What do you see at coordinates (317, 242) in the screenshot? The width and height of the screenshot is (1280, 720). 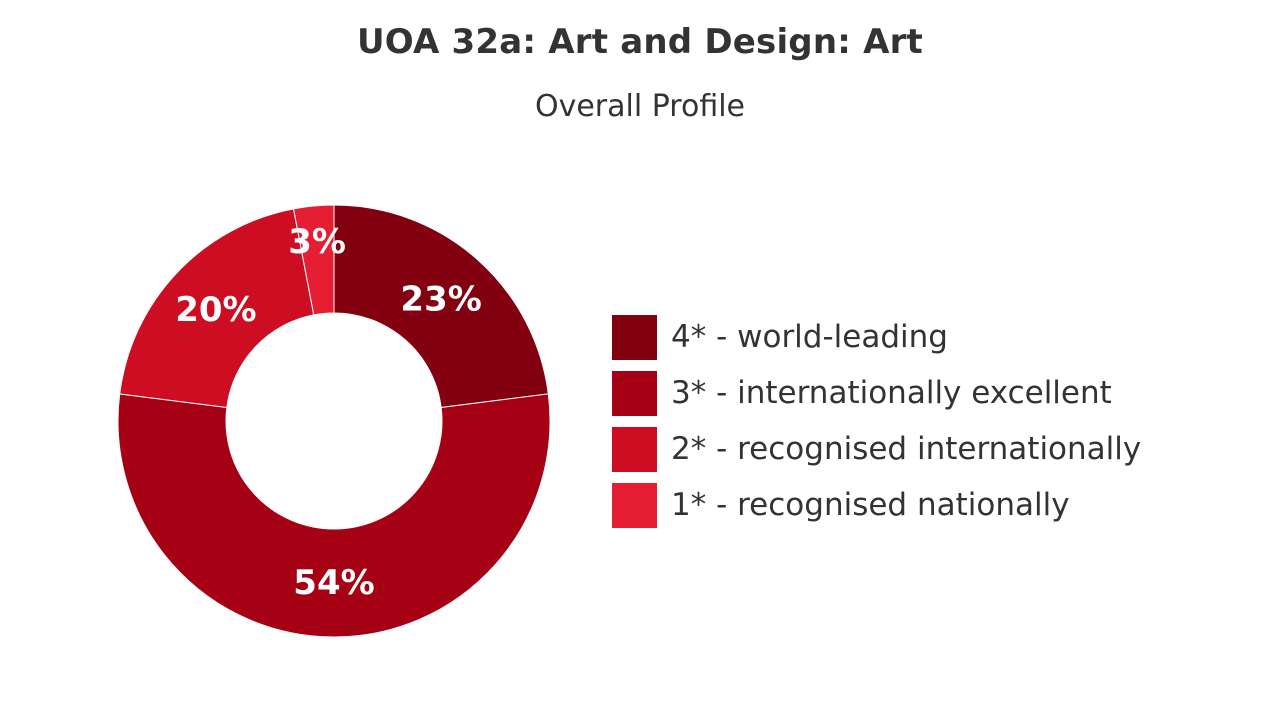 I see `slice-data-label: 3%` at bounding box center [317, 242].